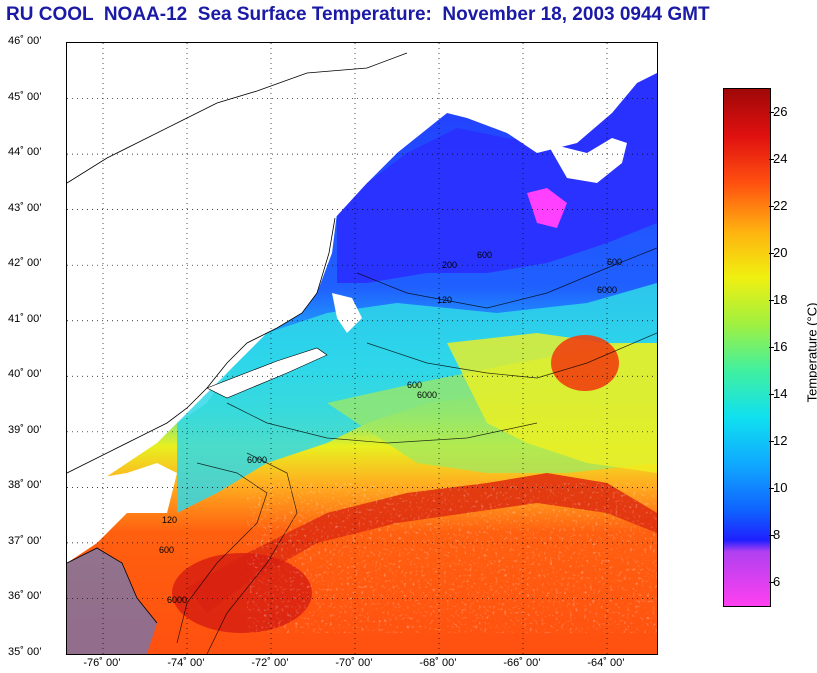  I want to click on land-nova-scotia, so click(562, 98).